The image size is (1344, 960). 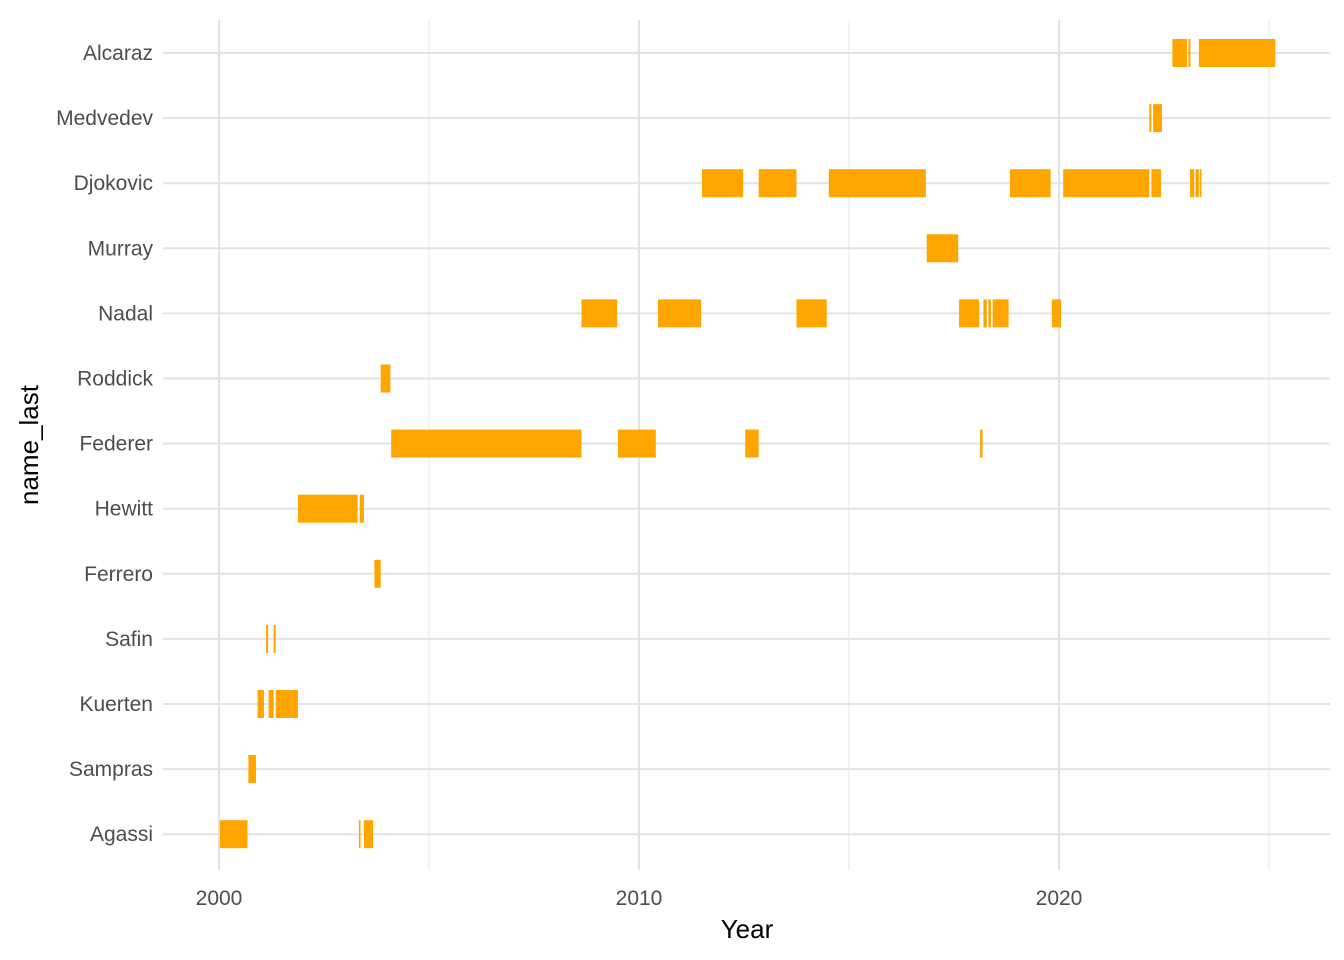 What do you see at coordinates (116, 704) in the screenshot?
I see `y-tick-label: Kuerten` at bounding box center [116, 704].